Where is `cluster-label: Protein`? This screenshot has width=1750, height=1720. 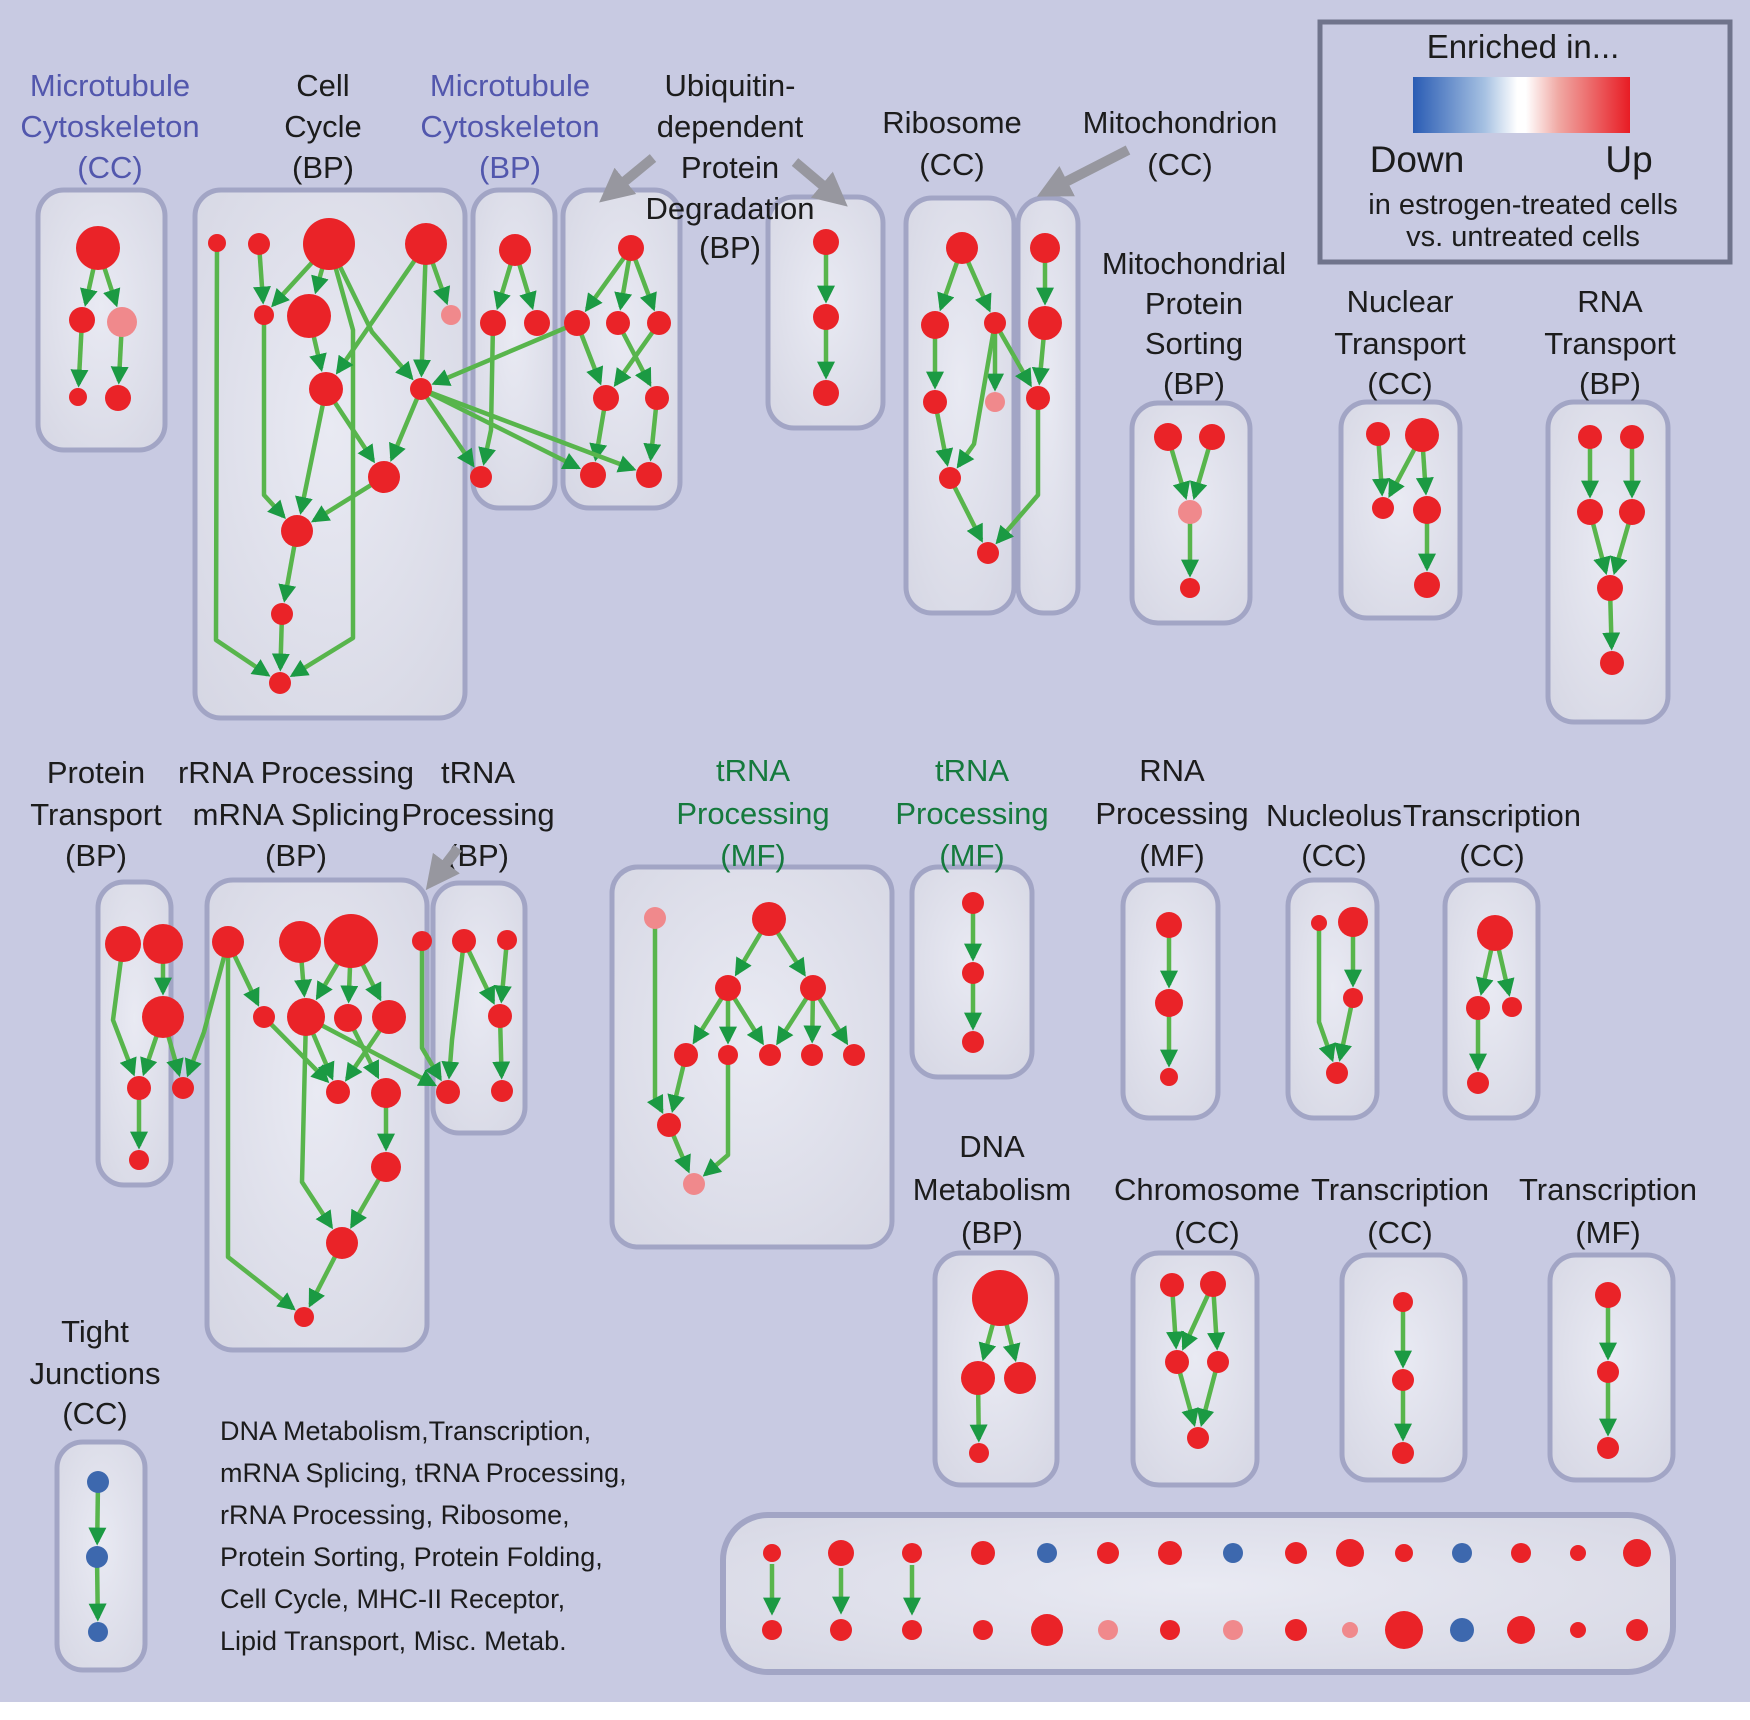 cluster-label: Protein is located at coordinates (730, 167).